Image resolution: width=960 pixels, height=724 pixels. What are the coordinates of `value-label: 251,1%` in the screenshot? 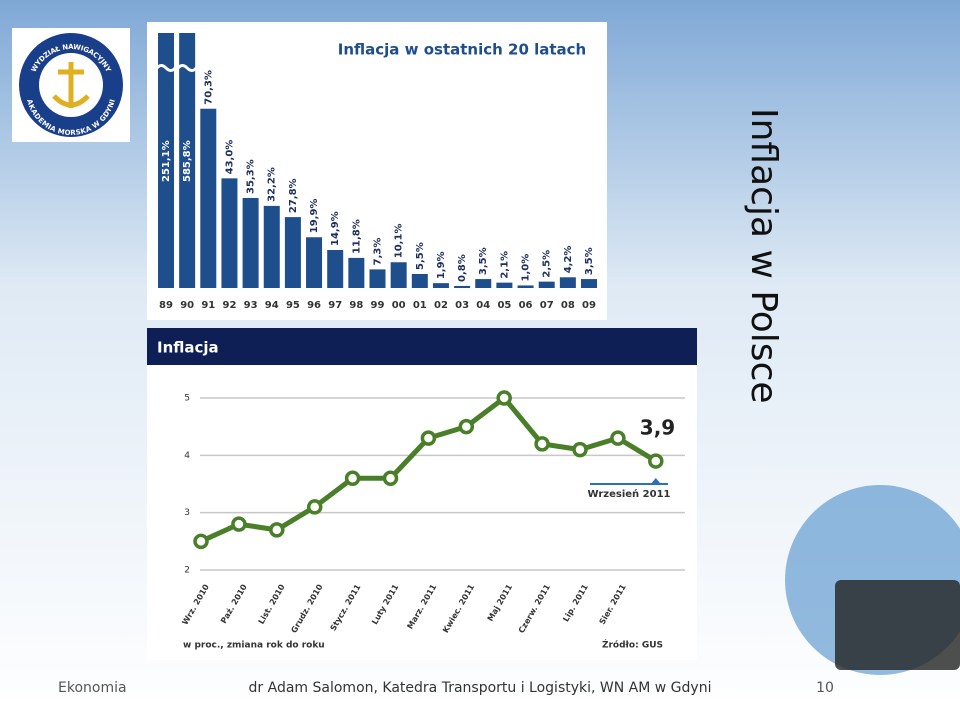 It's located at (166, 161).